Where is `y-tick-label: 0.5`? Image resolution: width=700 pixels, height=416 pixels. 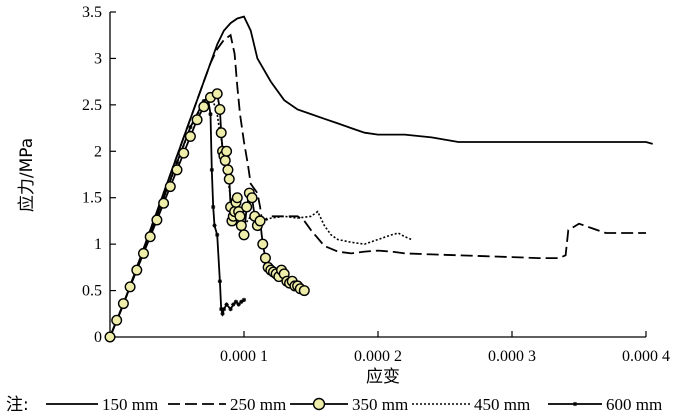 y-tick-label: 0.5 is located at coordinates (92, 291).